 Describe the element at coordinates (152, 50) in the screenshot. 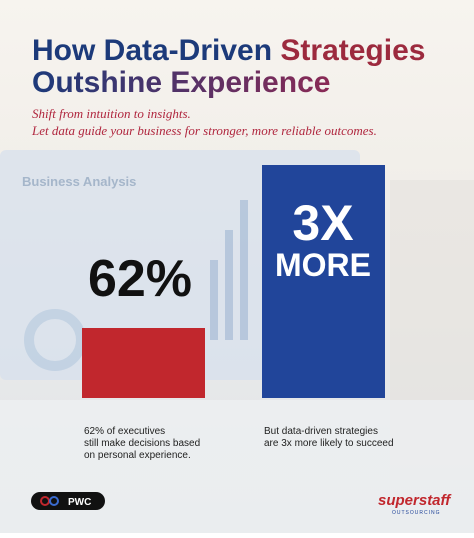

I see `title-part: How Data-Driven` at that location.